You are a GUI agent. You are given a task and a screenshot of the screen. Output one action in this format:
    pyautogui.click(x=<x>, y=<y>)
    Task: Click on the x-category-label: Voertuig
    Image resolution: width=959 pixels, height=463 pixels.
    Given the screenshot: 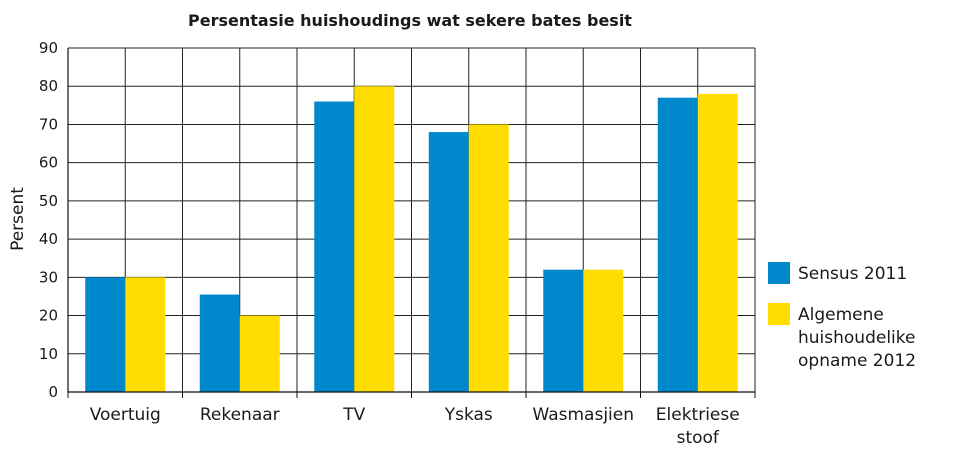 What is the action you would take?
    pyautogui.click(x=125, y=415)
    